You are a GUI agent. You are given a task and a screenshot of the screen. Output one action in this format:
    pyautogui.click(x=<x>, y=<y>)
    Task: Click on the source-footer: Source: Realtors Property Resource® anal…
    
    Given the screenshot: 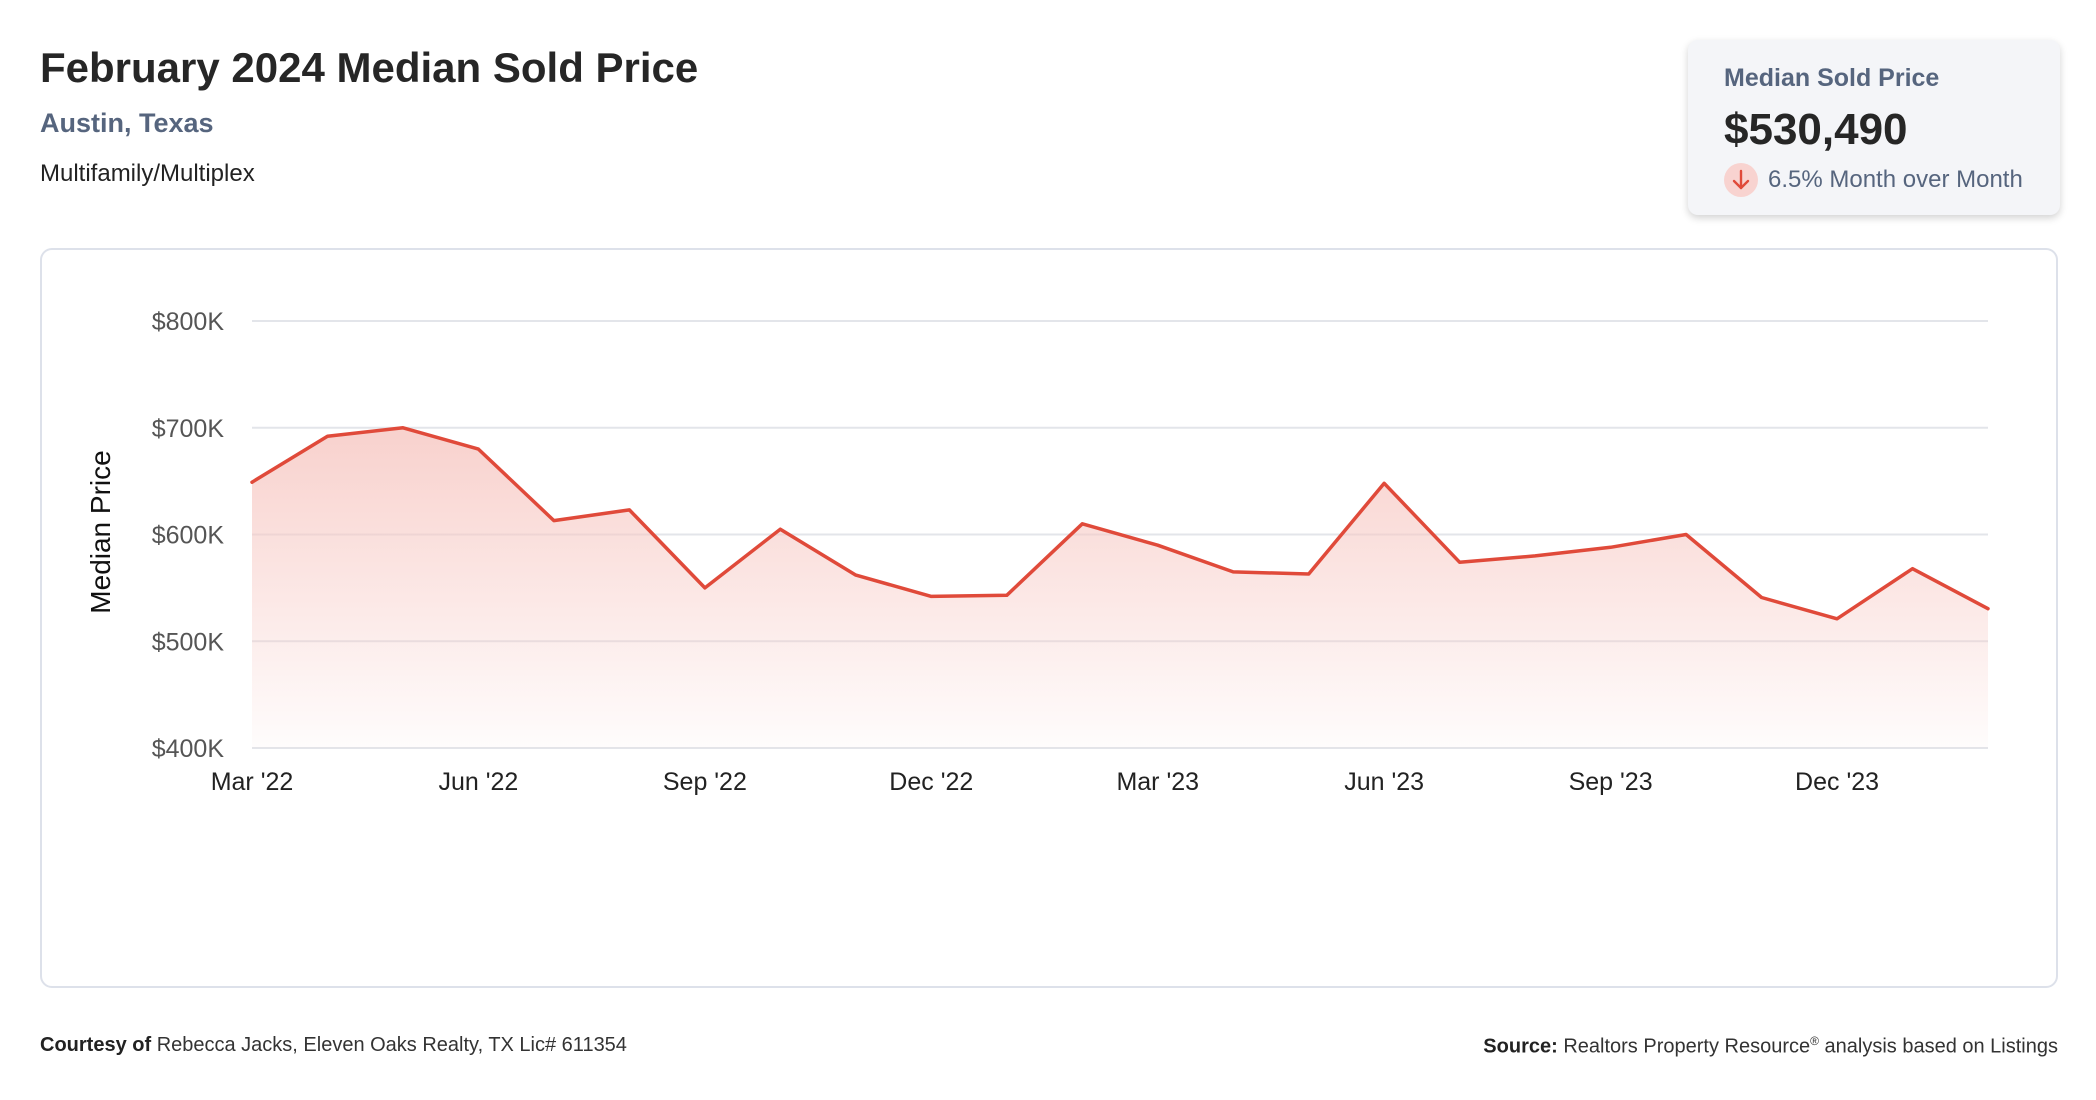 What is the action you would take?
    pyautogui.click(x=1770, y=1046)
    